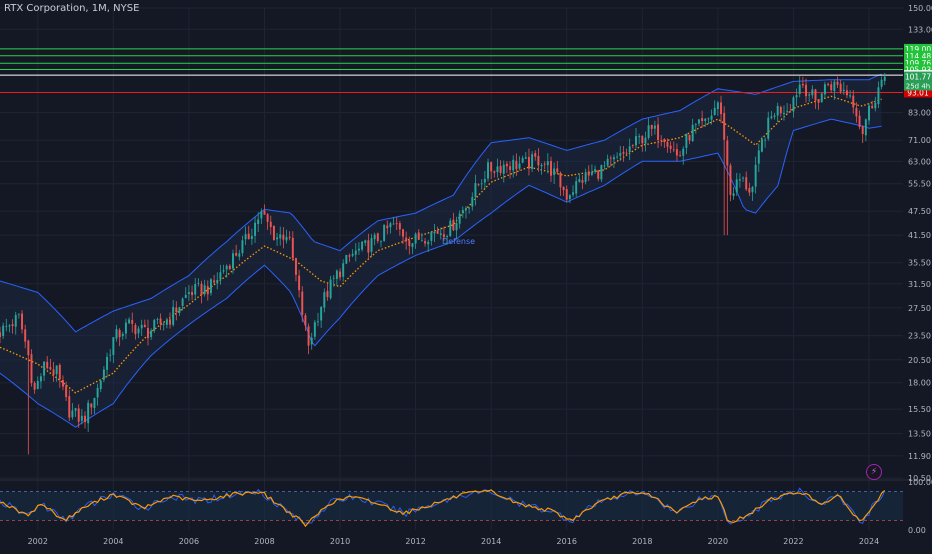 This screenshot has height=554, width=932. I want to click on price-tick-label: 133.00, so click(920, 29).